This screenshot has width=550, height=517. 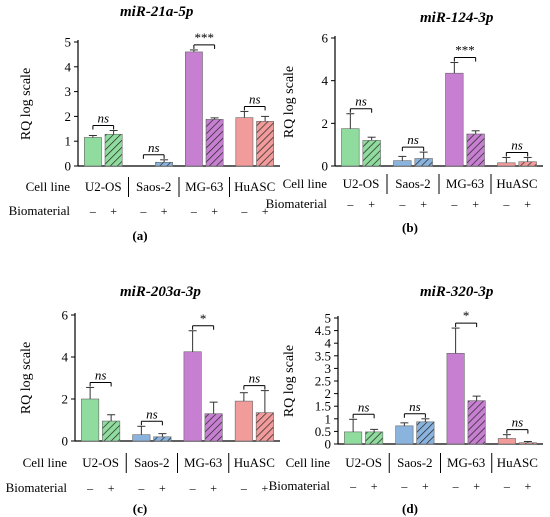 What do you see at coordinates (457, 18) in the screenshot?
I see `chart-title: miR-124-3p` at bounding box center [457, 18].